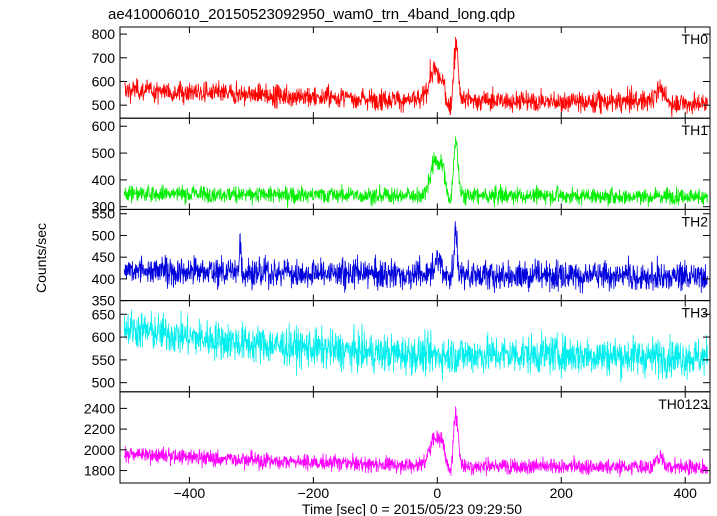 Image resolution: width=717 pixels, height=516 pixels. I want to click on panel-label: TH3, so click(695, 313).